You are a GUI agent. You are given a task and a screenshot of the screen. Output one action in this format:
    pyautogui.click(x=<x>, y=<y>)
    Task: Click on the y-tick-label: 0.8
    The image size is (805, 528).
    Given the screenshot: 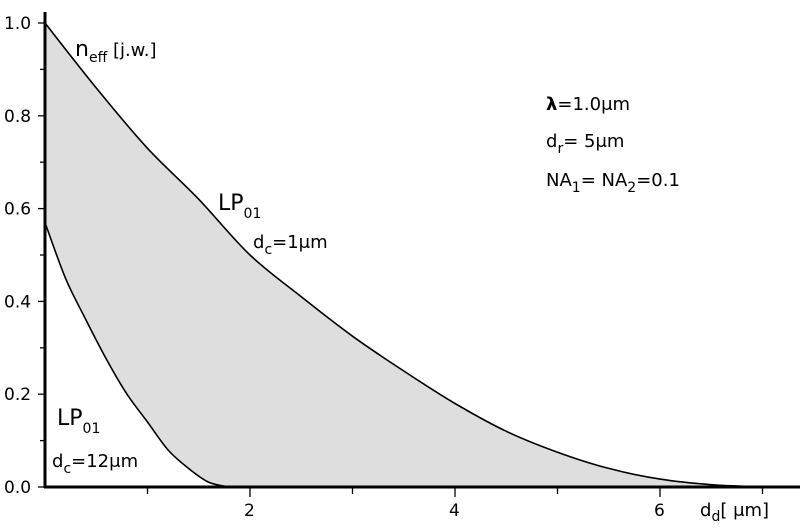 What is the action you would take?
    pyautogui.click(x=17, y=117)
    